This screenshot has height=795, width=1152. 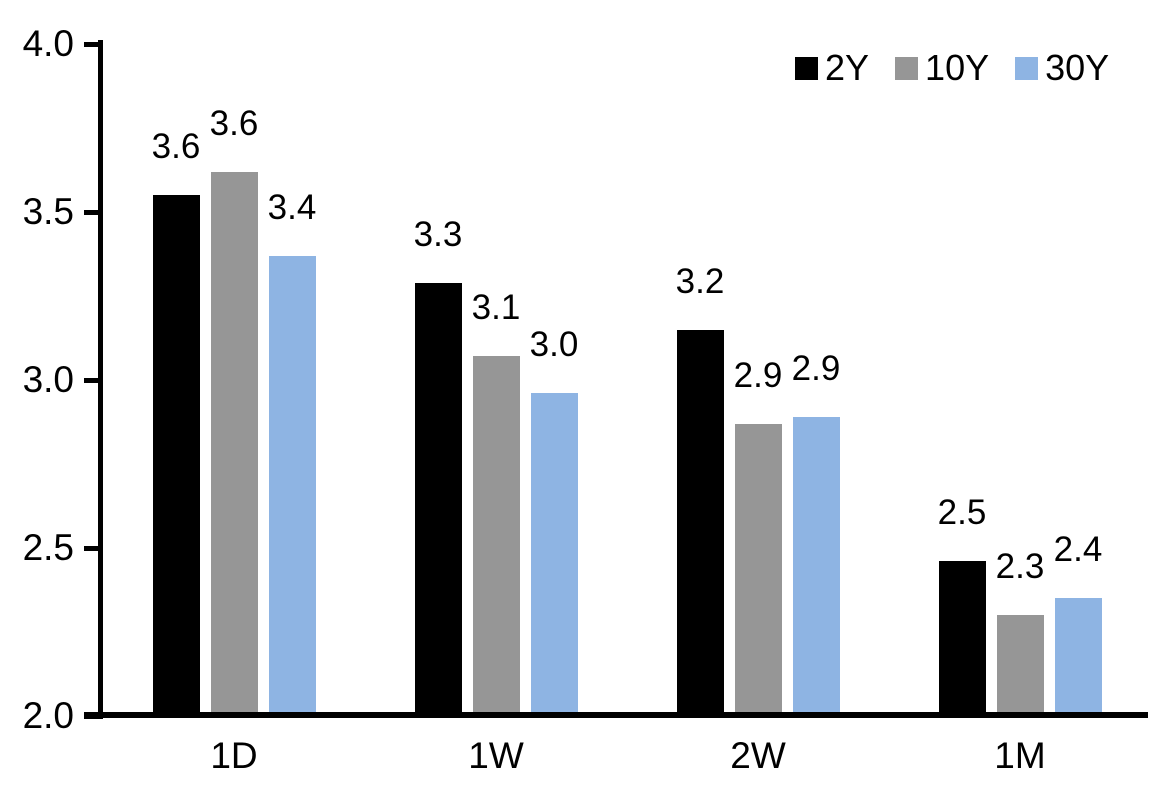 What do you see at coordinates (292, 486) in the screenshot?
I see `bar-30Y-1D` at bounding box center [292, 486].